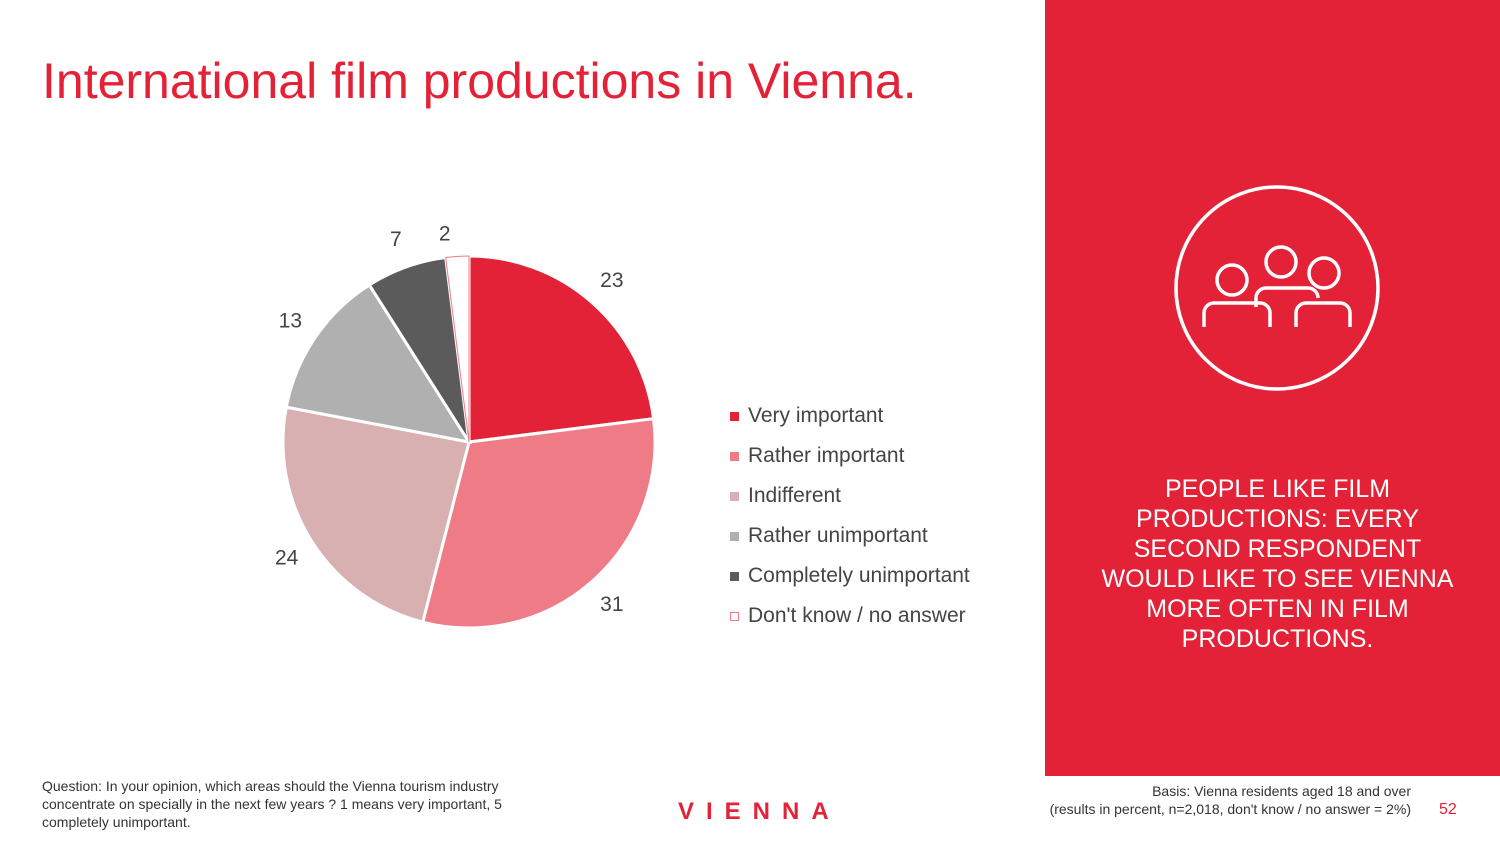 The height and width of the screenshot is (844, 1500). I want to click on legend-label: Very important, so click(816, 415).